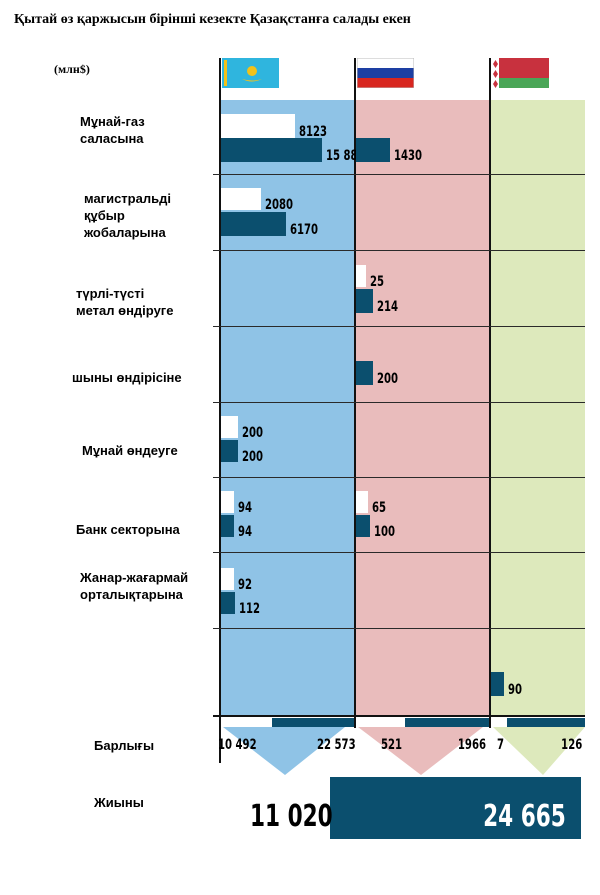  I want to click on category-label-glass: шыны өндірісіне, so click(127, 377).